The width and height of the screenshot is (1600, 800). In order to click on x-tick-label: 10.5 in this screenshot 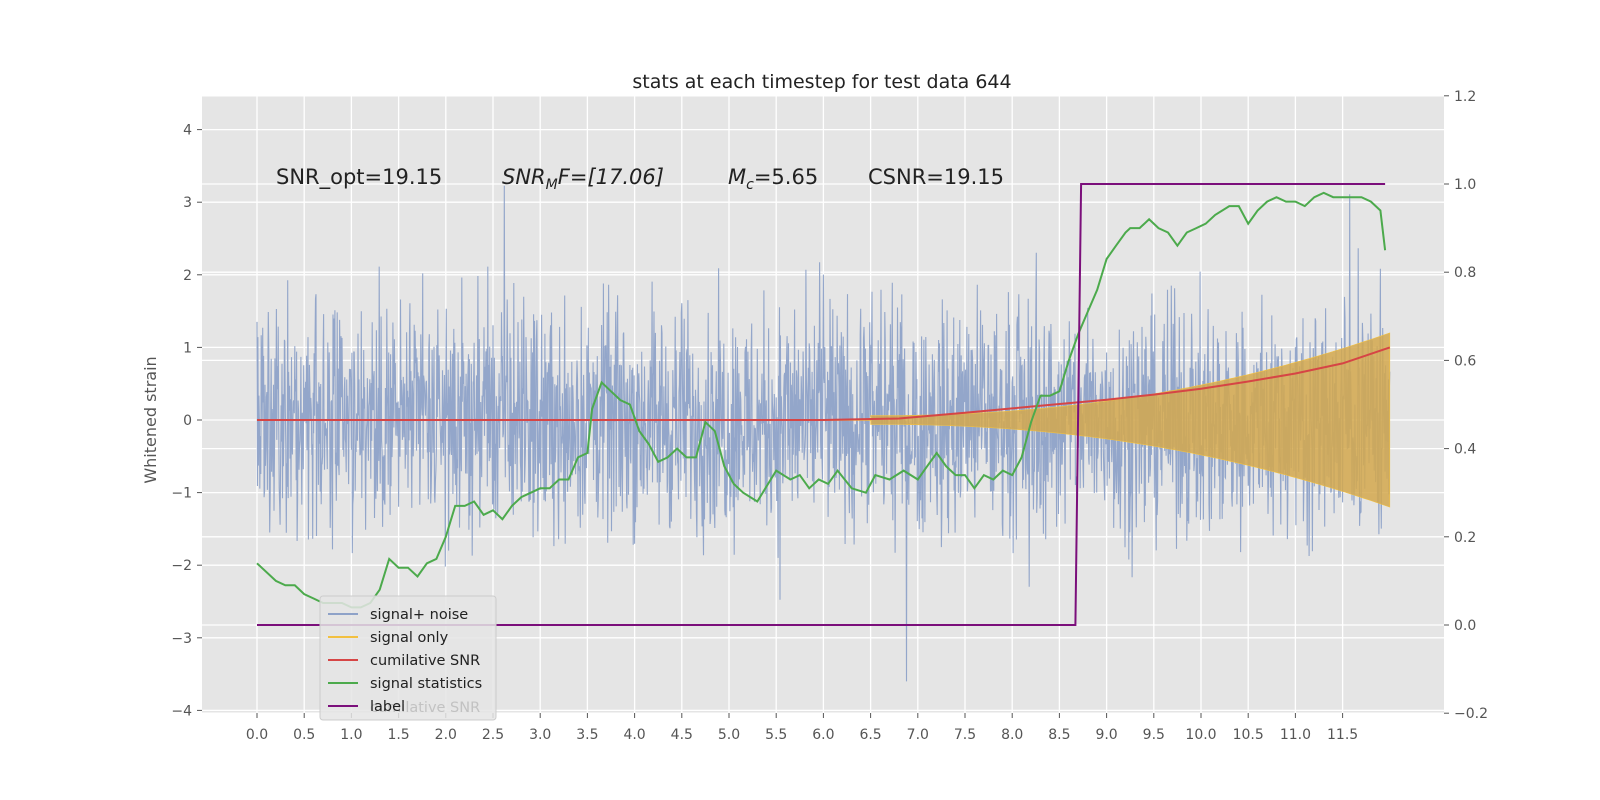, I will do `click(1248, 735)`.